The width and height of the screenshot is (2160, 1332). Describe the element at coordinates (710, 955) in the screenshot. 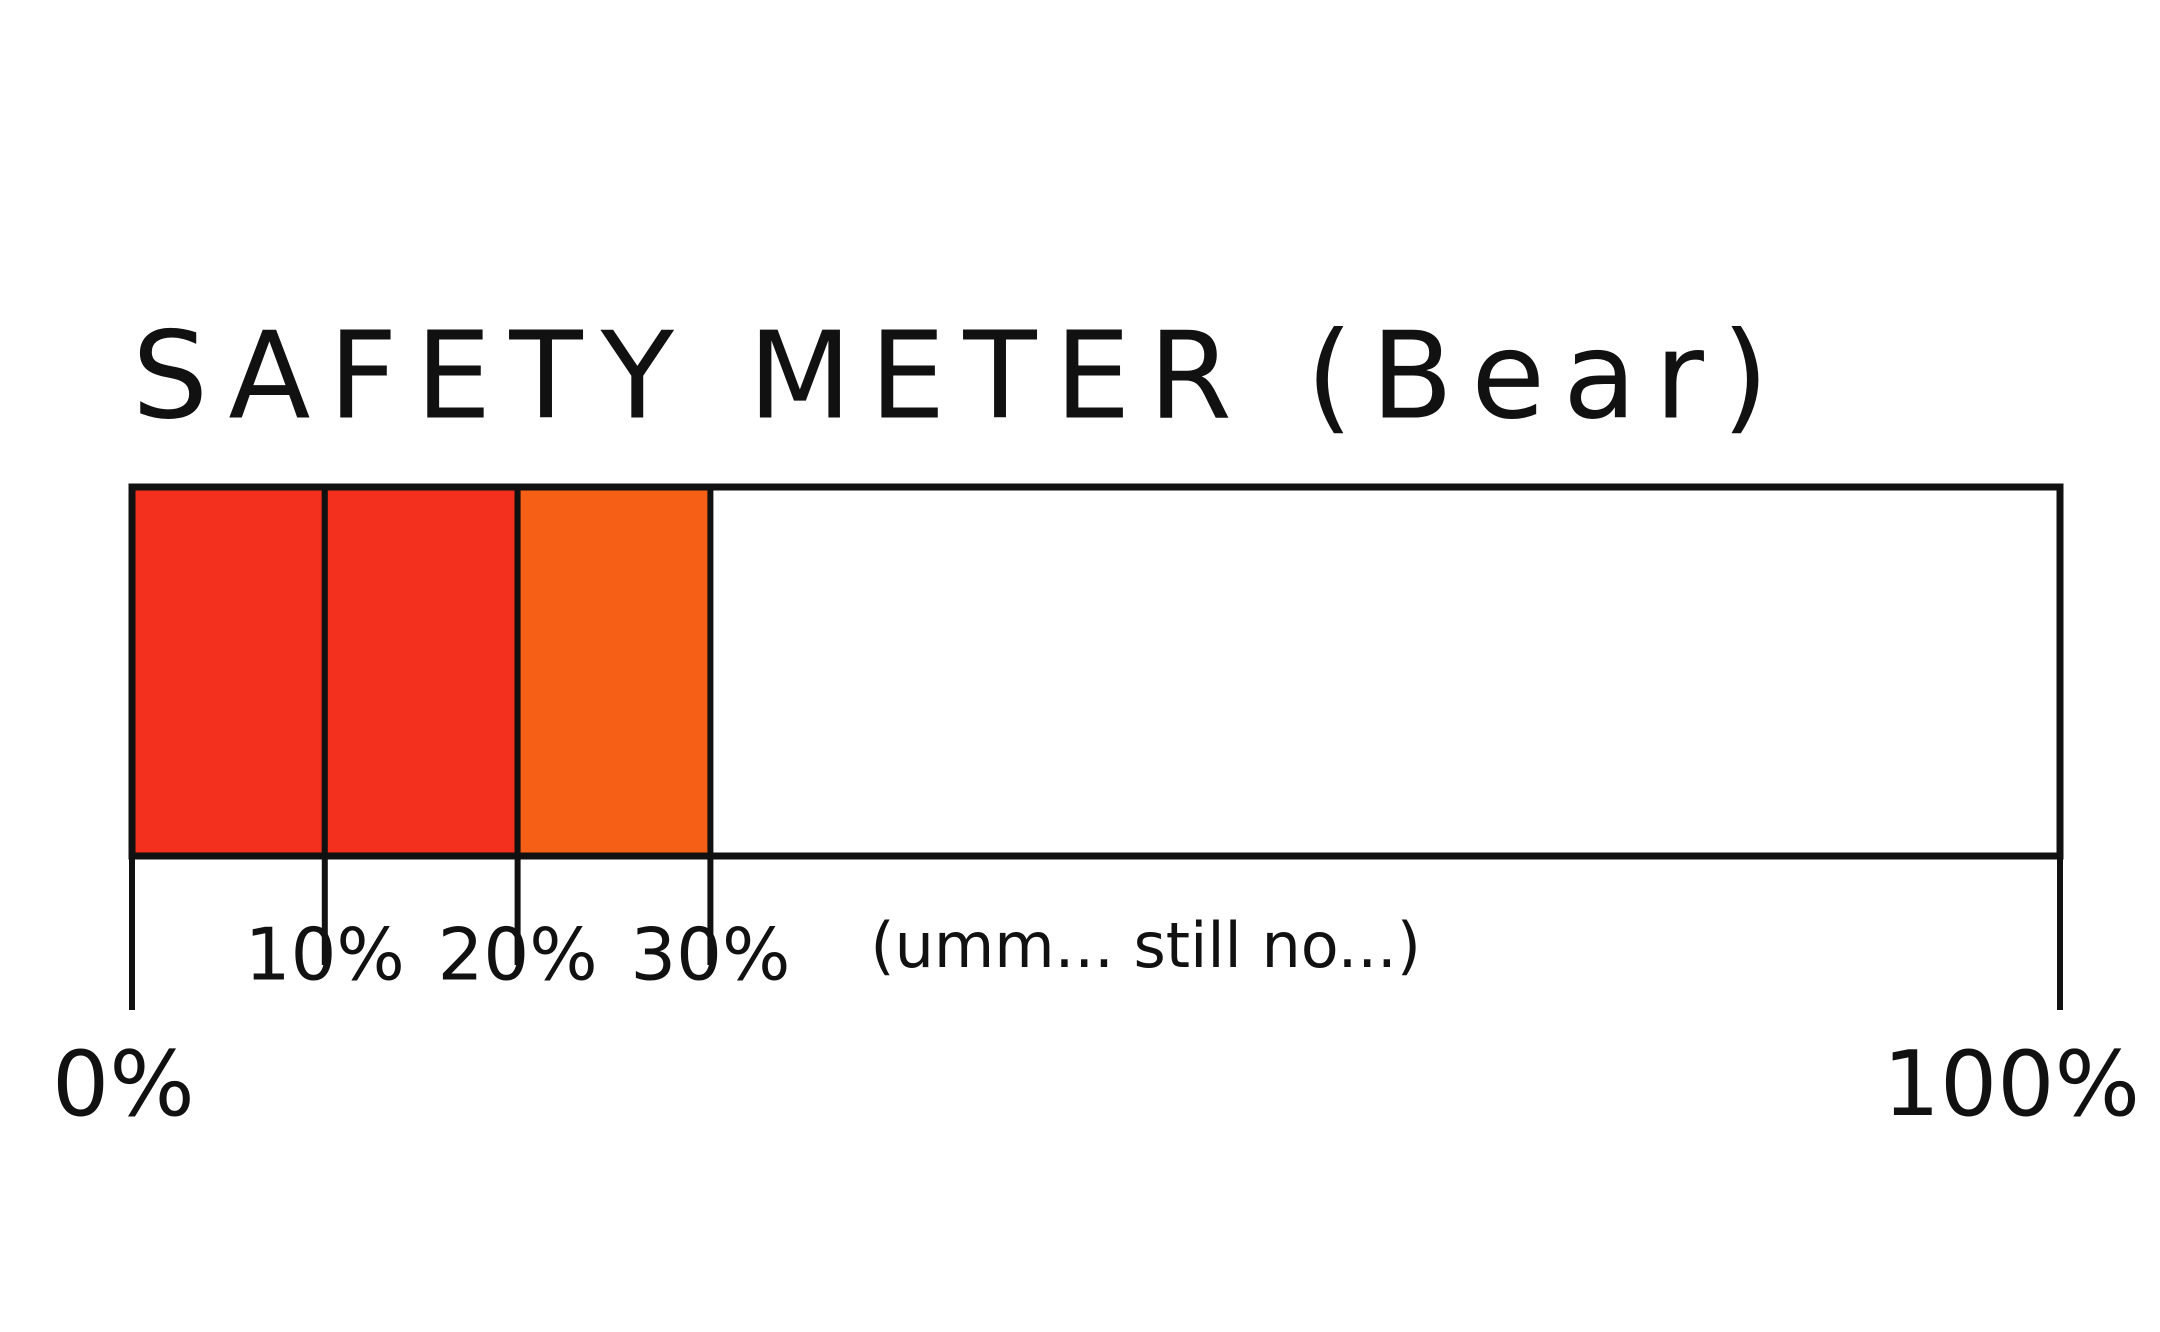

I see `tick-label: 30%` at that location.